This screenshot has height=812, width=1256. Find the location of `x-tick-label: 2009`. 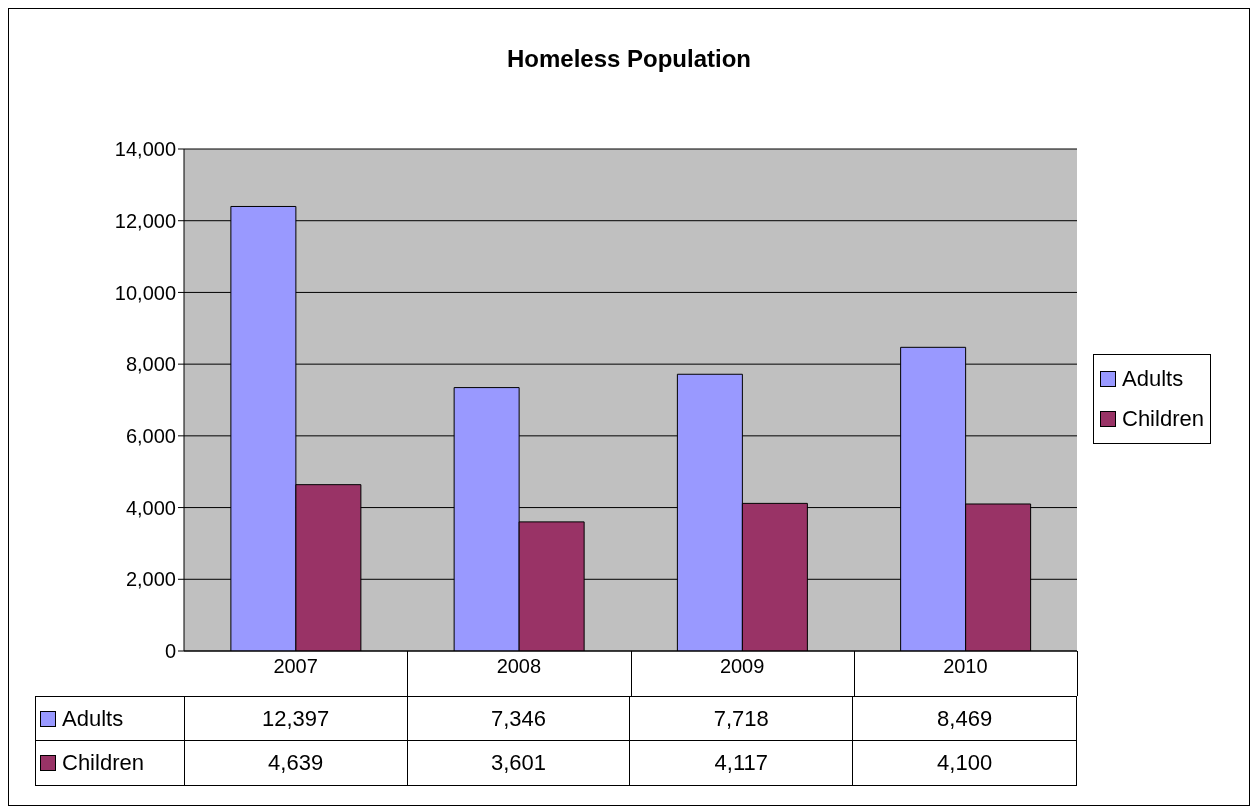

x-tick-label: 2009 is located at coordinates (742, 666).